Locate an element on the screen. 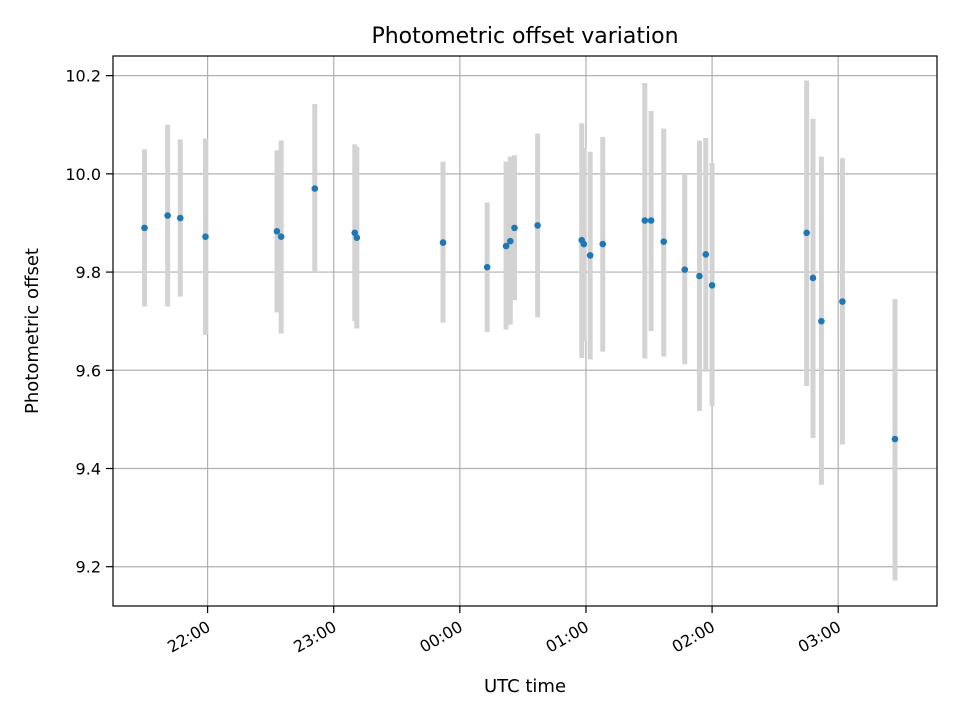 This screenshot has width=960, height=720. y-tick-label: 9.2 is located at coordinates (88, 567).